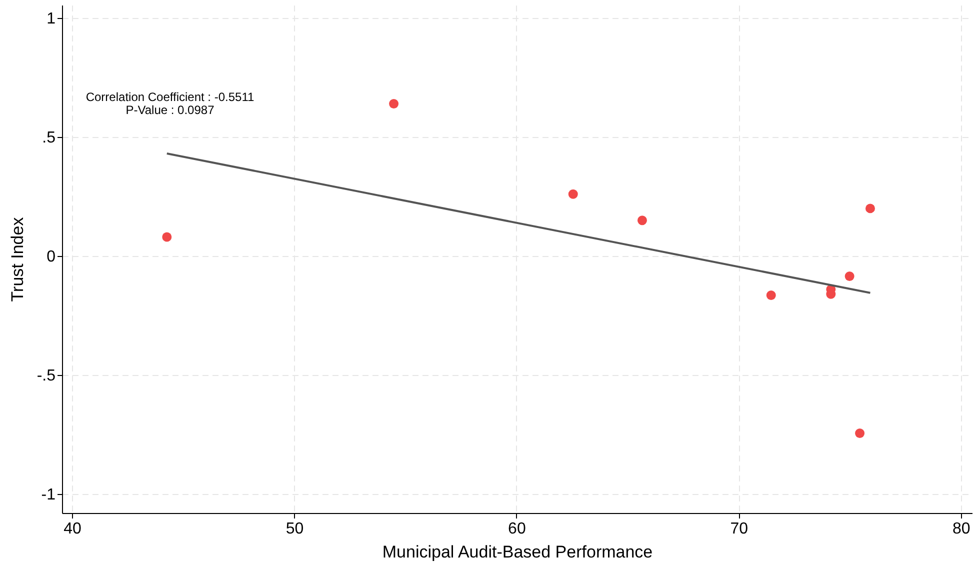 This screenshot has width=976, height=568. What do you see at coordinates (51, 19) in the screenshot?
I see `y-tick-label: 1` at bounding box center [51, 19].